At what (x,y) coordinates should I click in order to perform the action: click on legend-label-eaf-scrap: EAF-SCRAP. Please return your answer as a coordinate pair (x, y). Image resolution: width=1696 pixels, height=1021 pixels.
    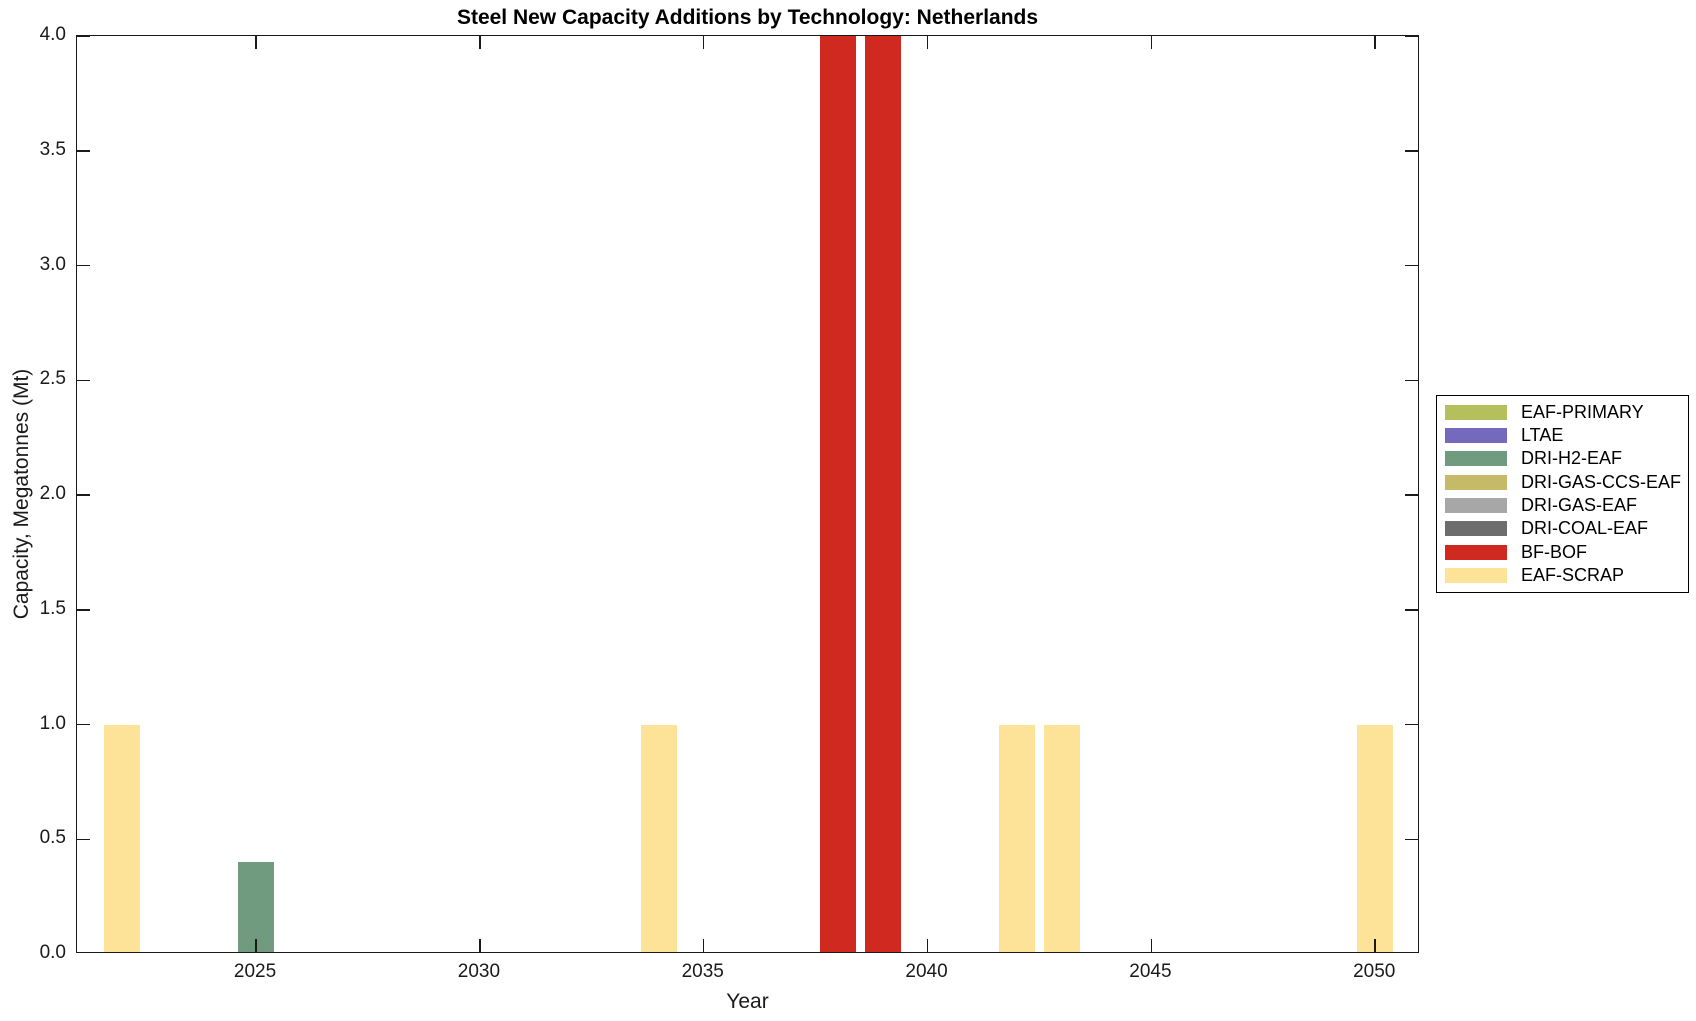
    Looking at the image, I should click on (1573, 575).